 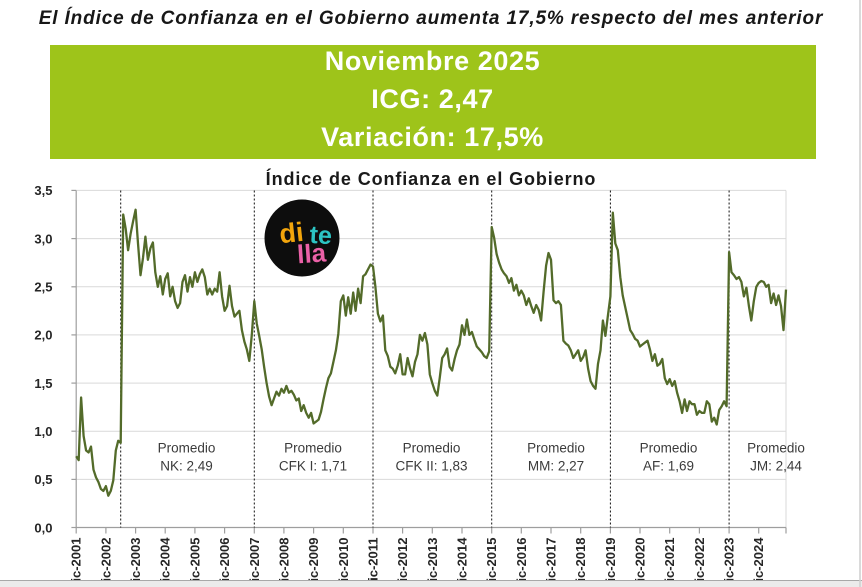 I want to click on svg-text: AF: 1,69, so click(x=668, y=466).